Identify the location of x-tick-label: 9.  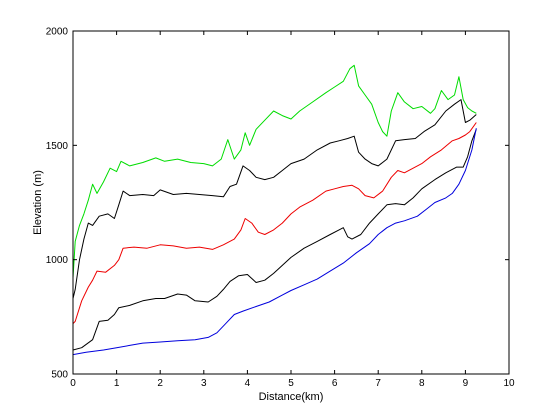
(466, 383).